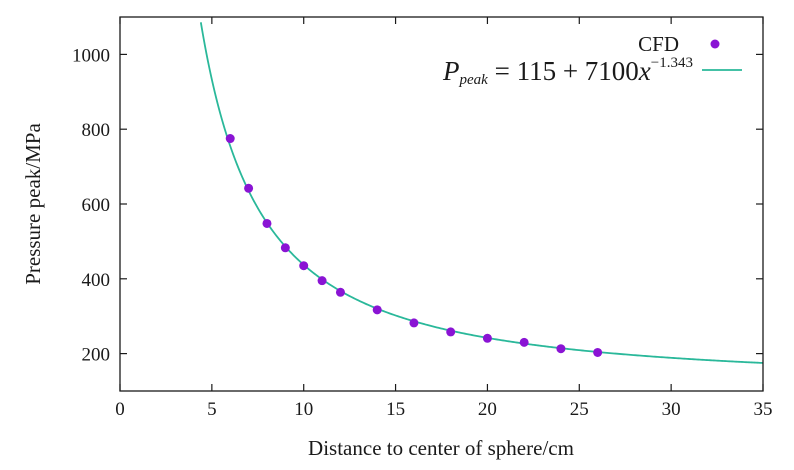 Image resolution: width=794 pixels, height=470 pixels. What do you see at coordinates (672, 63) in the screenshot?
I see `legend-fit-exponent: −1.343` at bounding box center [672, 63].